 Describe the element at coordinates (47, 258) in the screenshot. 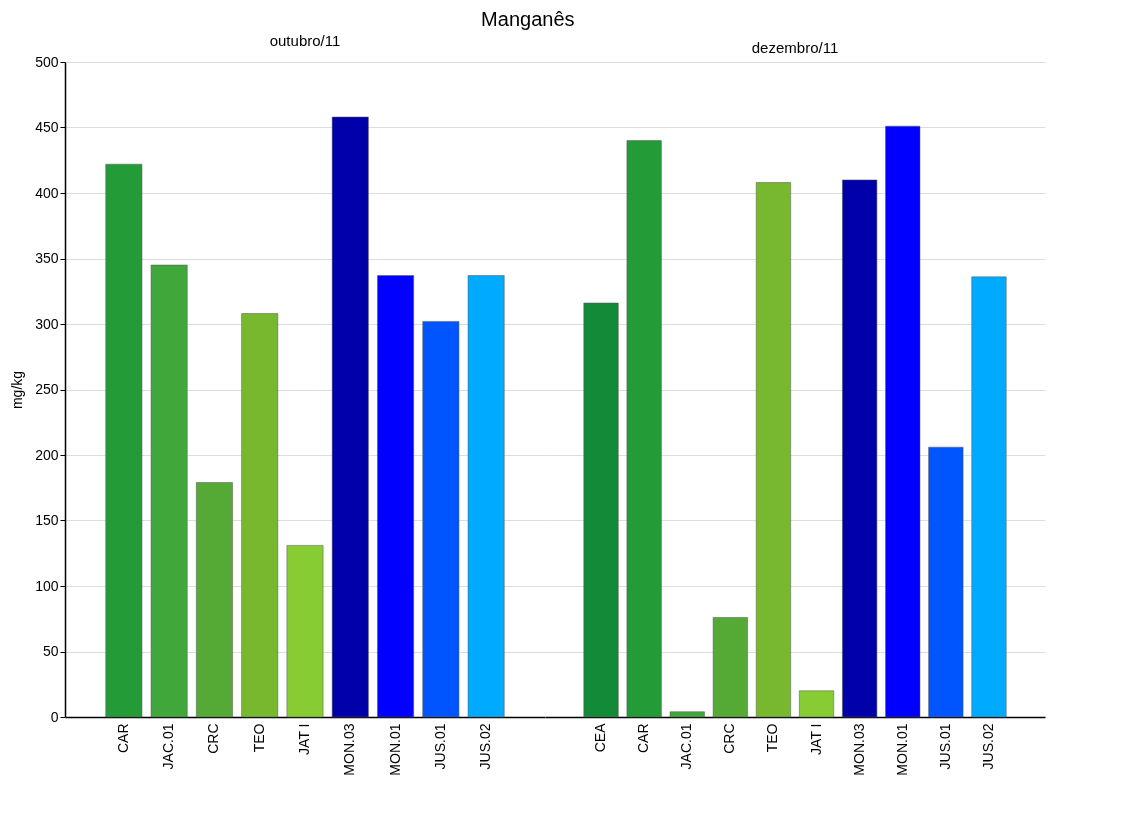

I see `y-tick-label: 350` at that location.